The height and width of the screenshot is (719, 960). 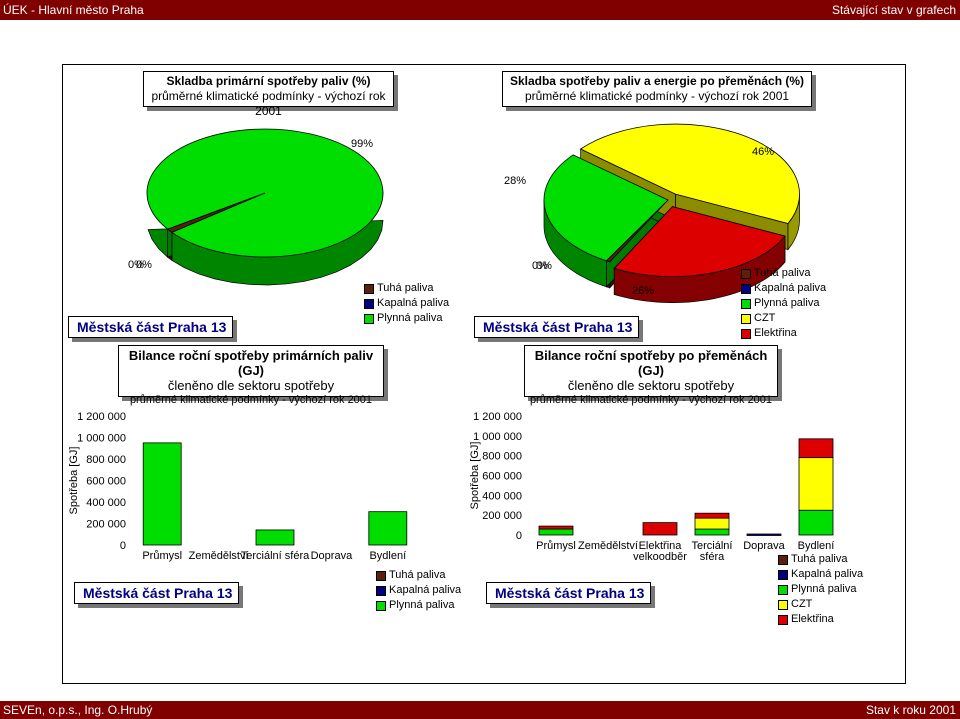 I want to click on pie2-place-label: Městská část Praha 13, so click(x=557, y=327).